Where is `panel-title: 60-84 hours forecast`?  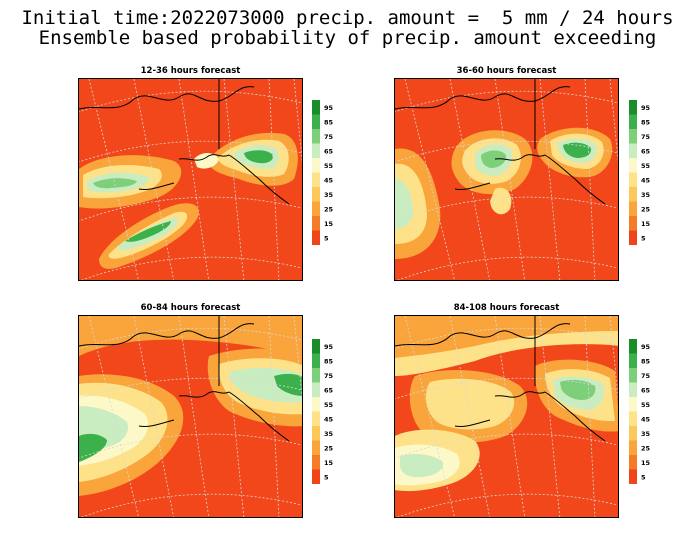
panel-title: 60-84 hours forecast is located at coordinates (190, 308).